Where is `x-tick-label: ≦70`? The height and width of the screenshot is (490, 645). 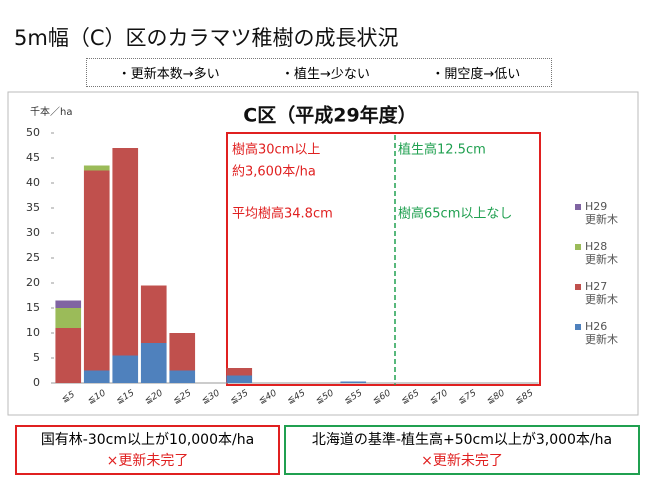 x-tick-label: ≦70 is located at coordinates (439, 397).